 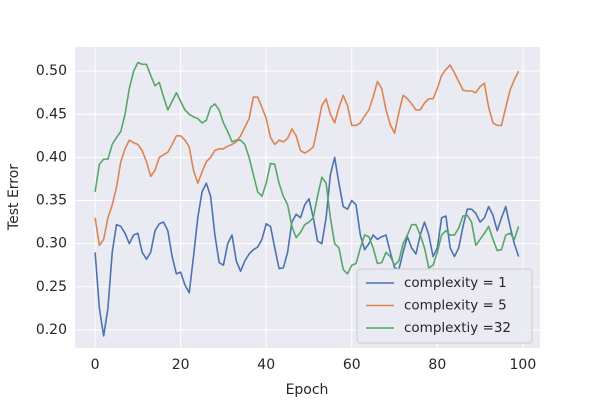 I want to click on y-axis-label: Test Error, so click(x=14, y=197).